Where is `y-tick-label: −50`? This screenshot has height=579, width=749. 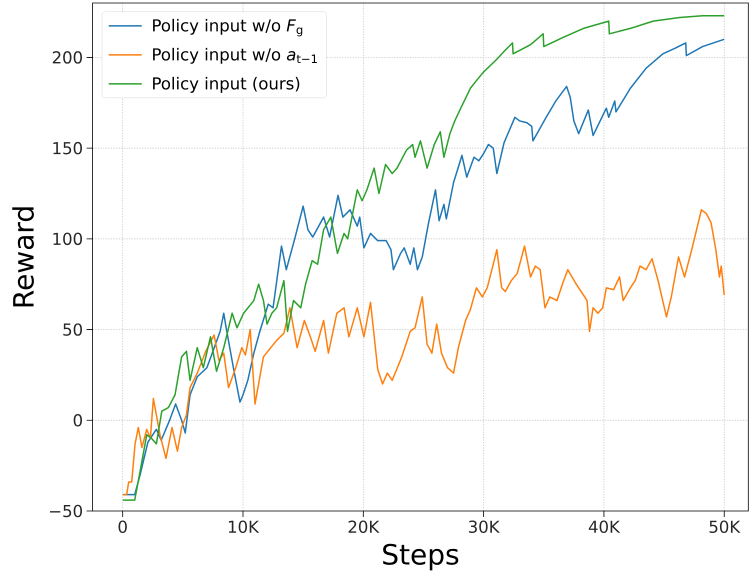 y-tick-label: −50 is located at coordinates (66, 511).